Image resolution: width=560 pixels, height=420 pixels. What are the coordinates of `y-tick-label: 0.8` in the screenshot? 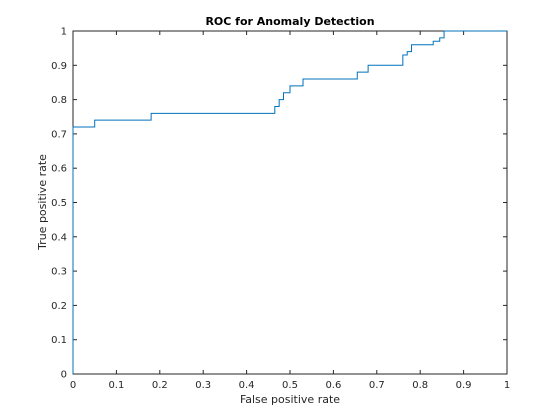 It's located at (59, 100).